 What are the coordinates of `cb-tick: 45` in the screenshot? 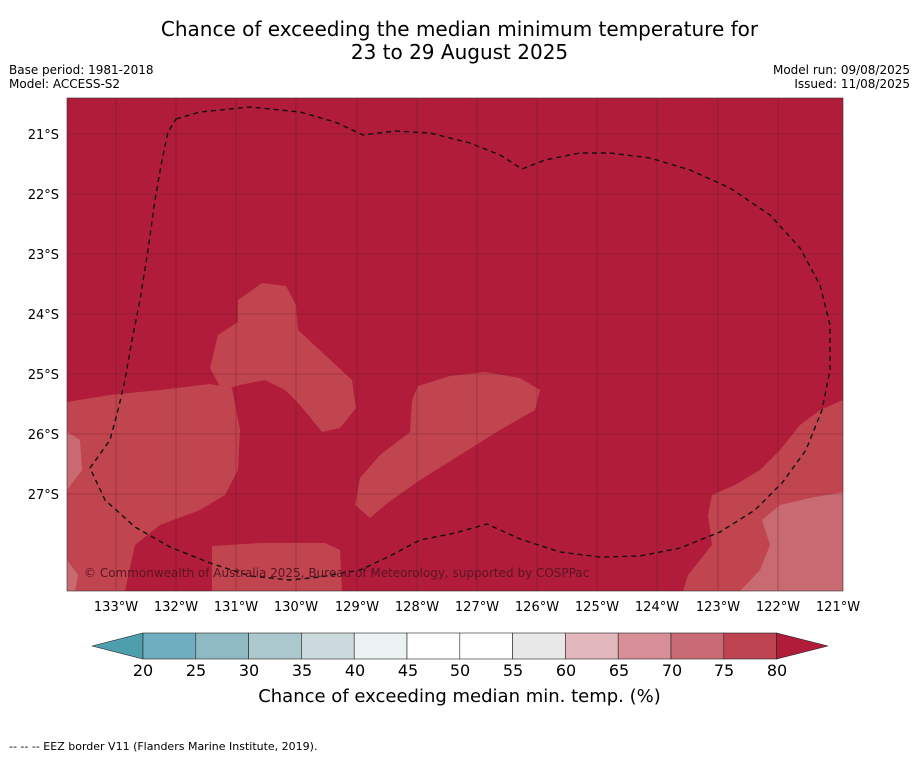 It's located at (408, 670).